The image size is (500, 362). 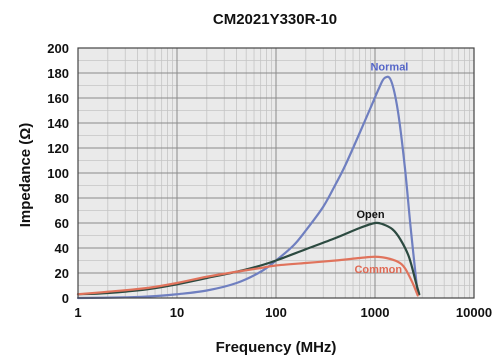 I want to click on series-line-common, so click(x=247, y=276).